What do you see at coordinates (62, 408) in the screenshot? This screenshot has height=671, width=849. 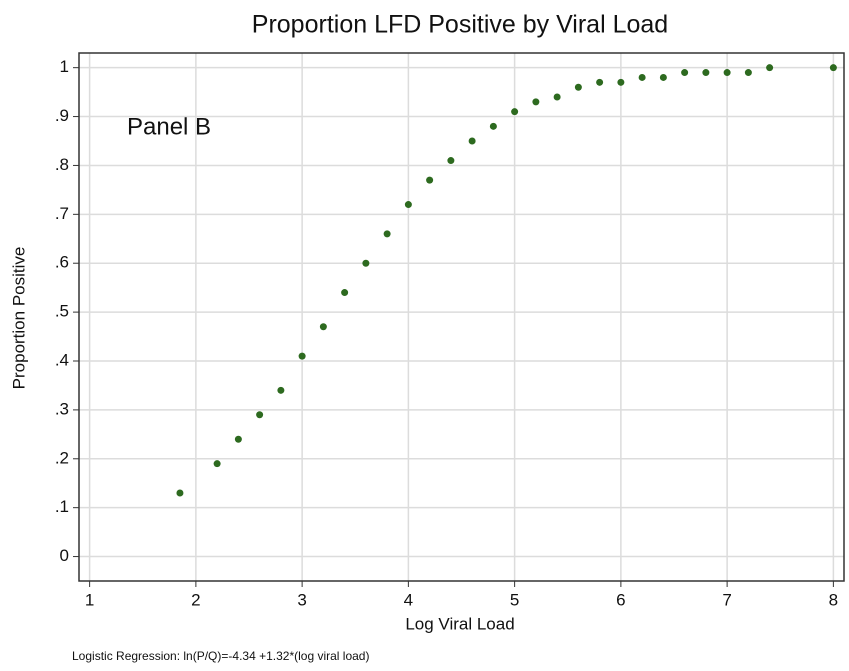 I see `y-tick-label: .3` at bounding box center [62, 408].